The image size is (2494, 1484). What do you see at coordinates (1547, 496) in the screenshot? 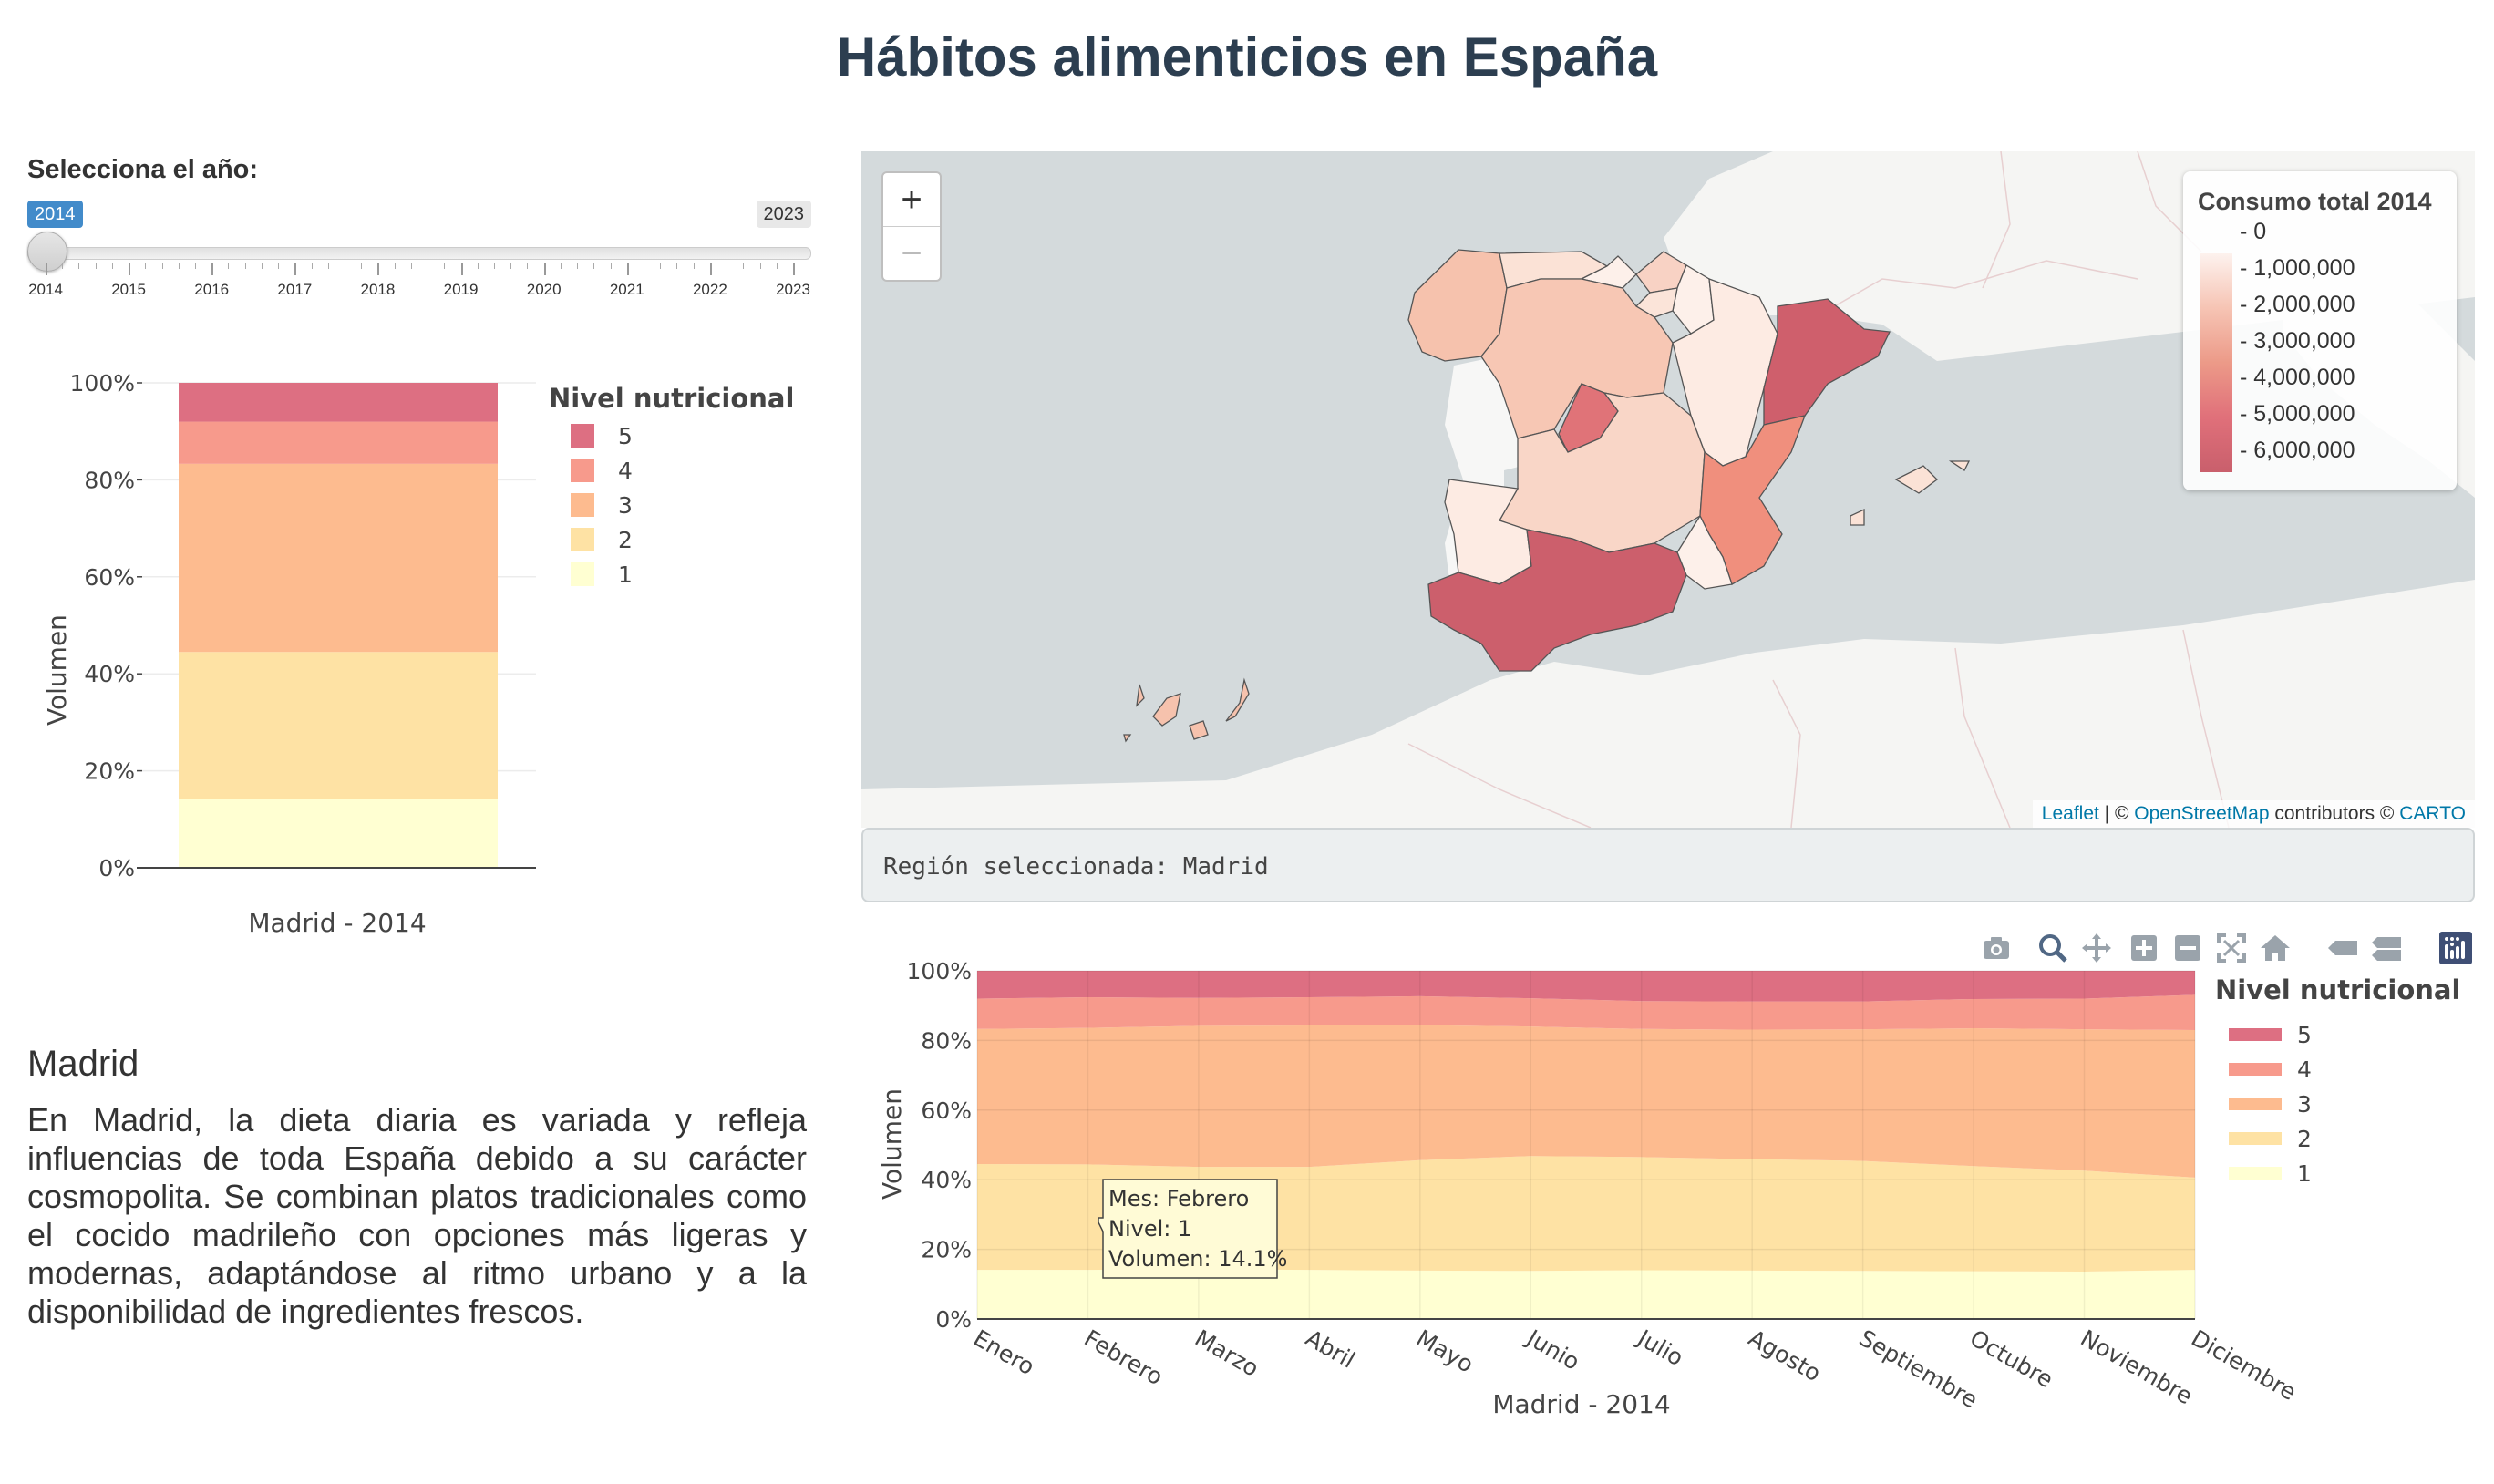
I see `spain-regions` at bounding box center [1547, 496].